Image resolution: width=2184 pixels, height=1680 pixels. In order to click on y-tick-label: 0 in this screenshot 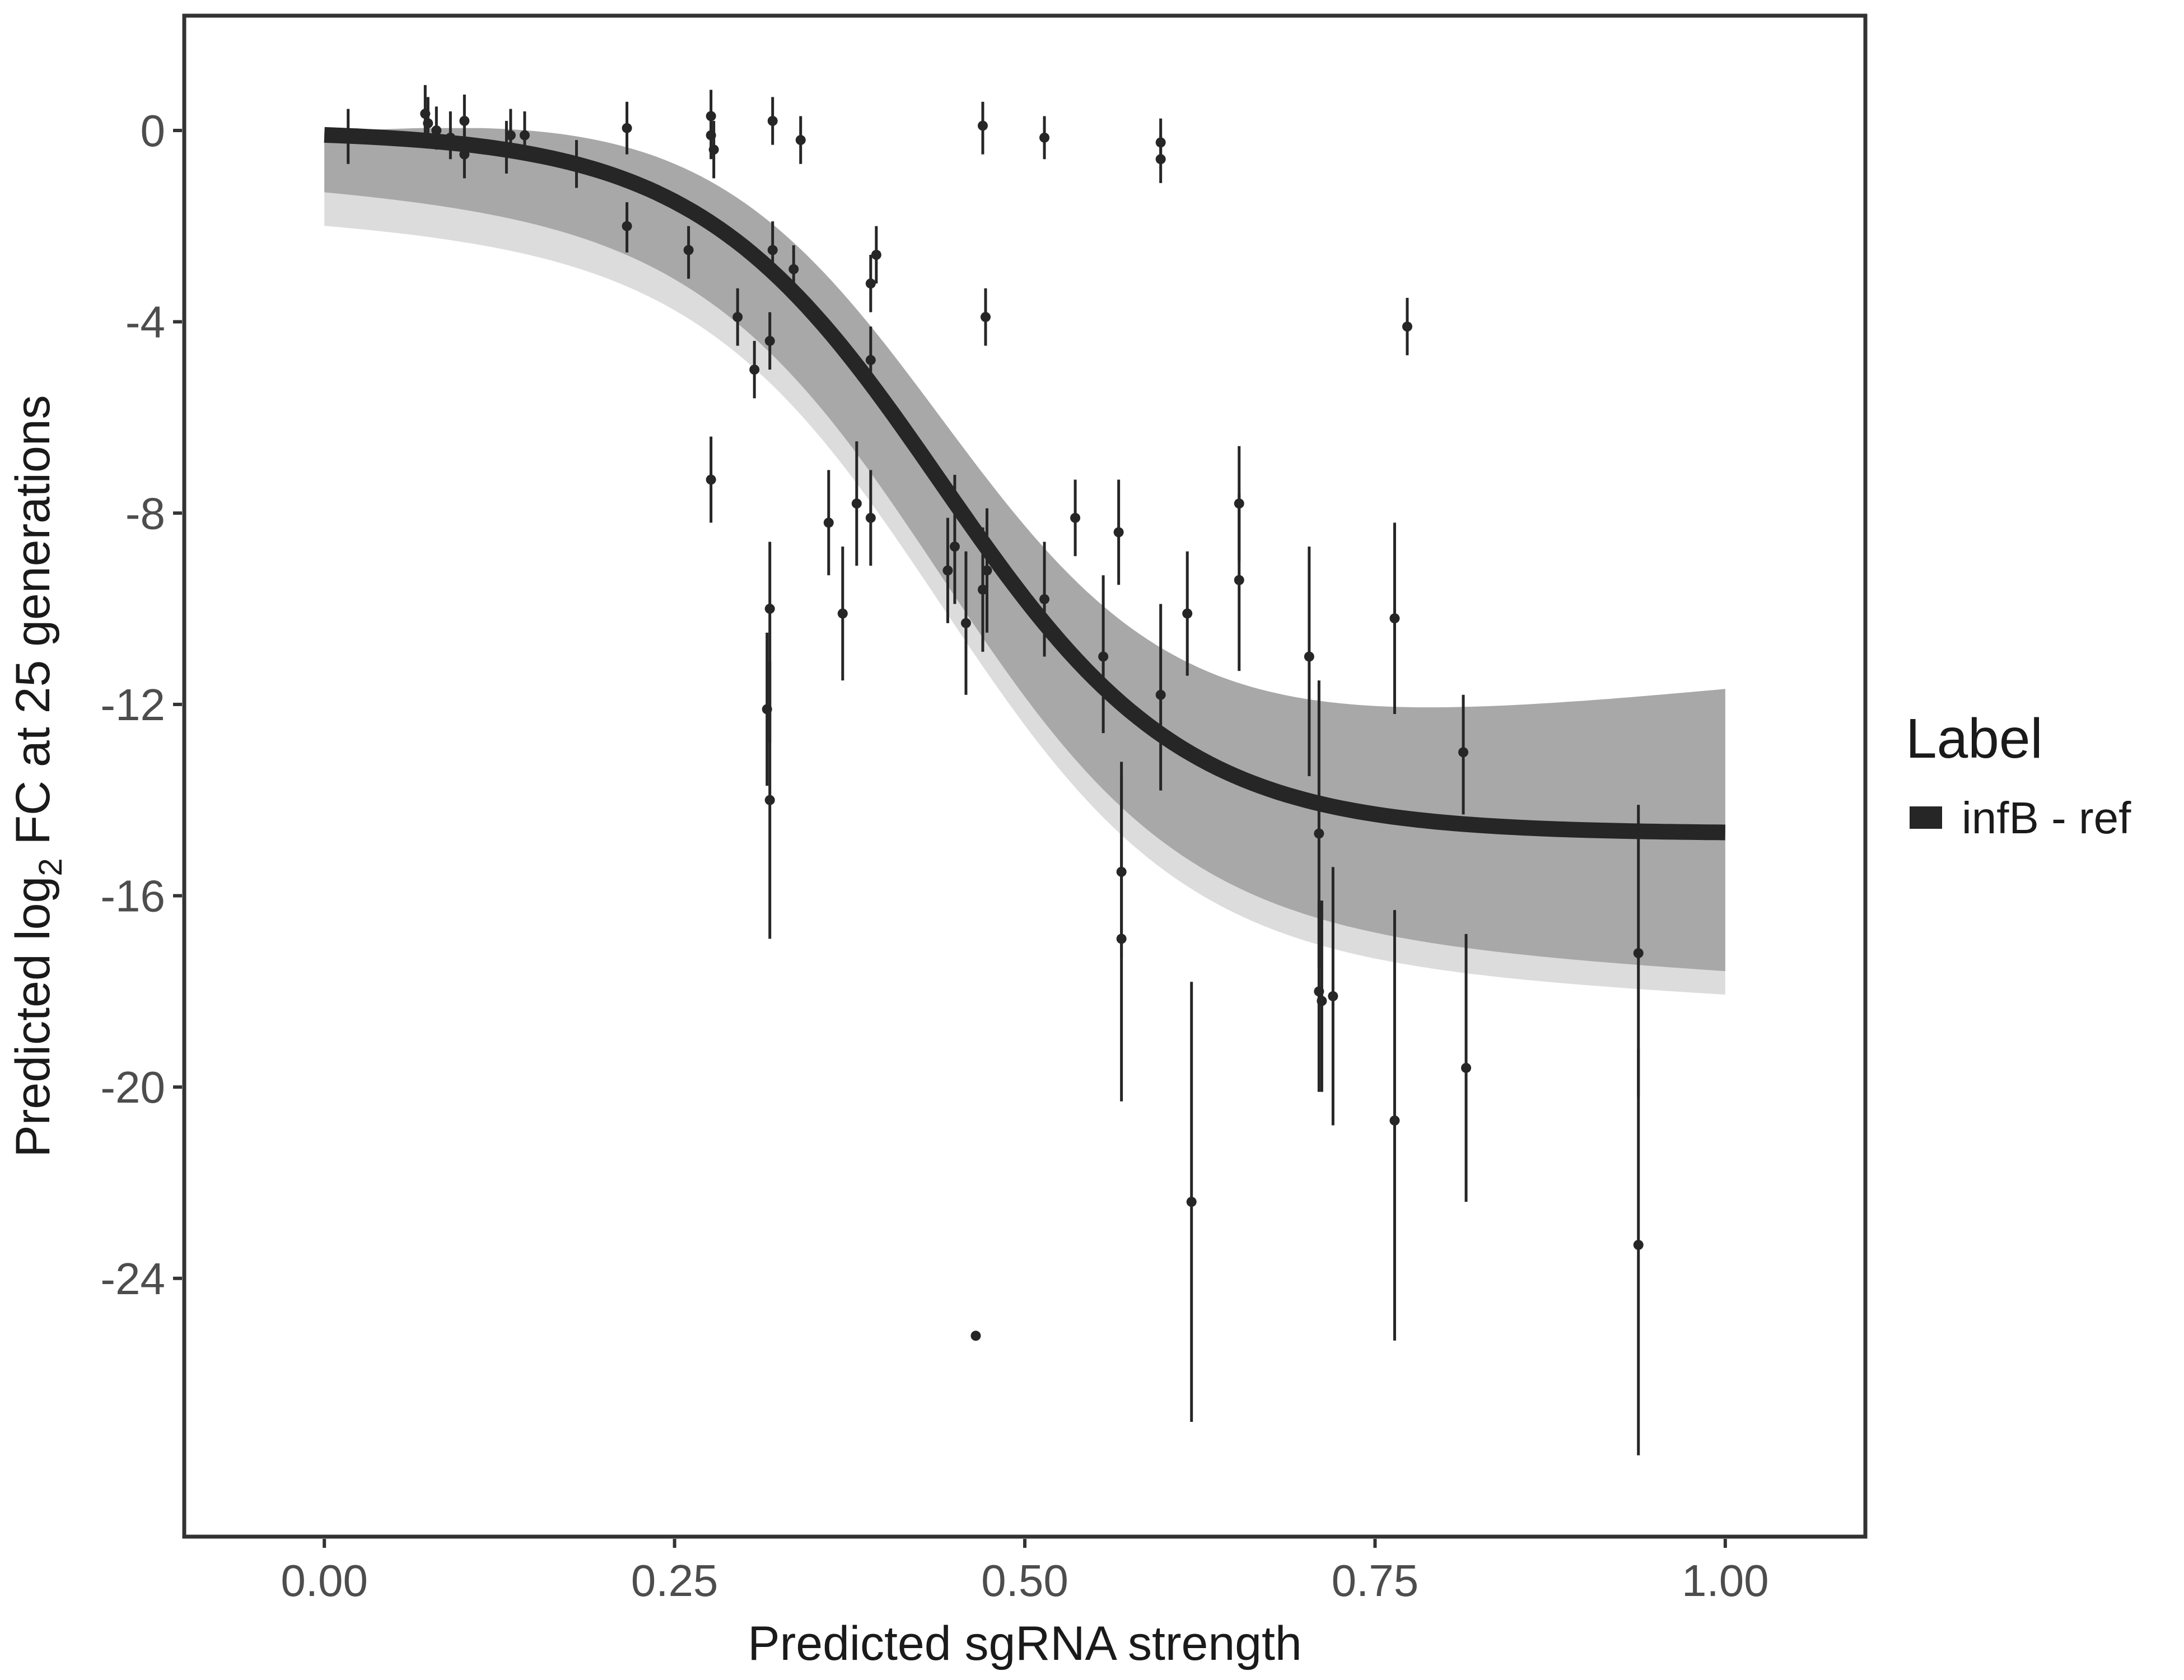, I will do `click(154, 131)`.